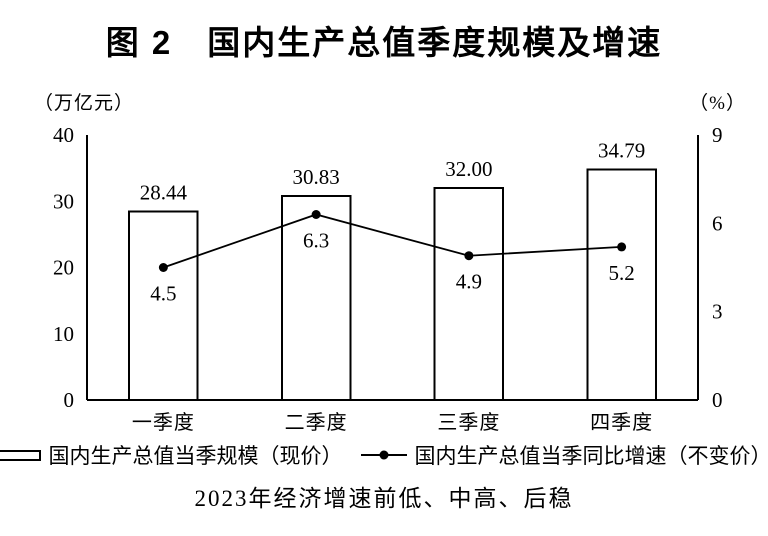 Image resolution: width=768 pixels, height=536 pixels. I want to click on data-point-q2, so click(316, 214).